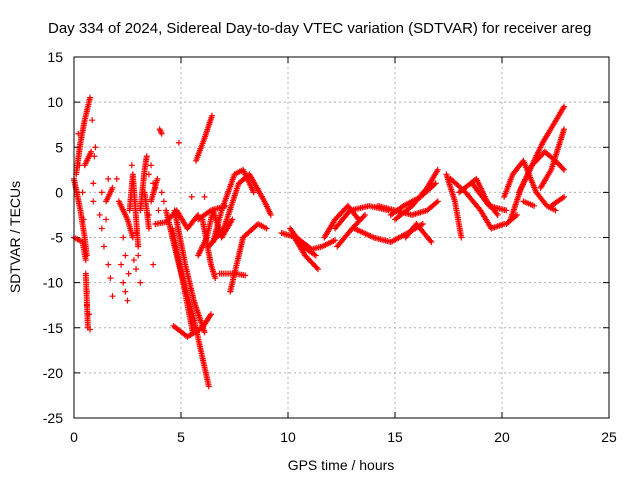 Image resolution: width=640 pixels, height=480 pixels. I want to click on y-tick-label: -20, so click(53, 373).